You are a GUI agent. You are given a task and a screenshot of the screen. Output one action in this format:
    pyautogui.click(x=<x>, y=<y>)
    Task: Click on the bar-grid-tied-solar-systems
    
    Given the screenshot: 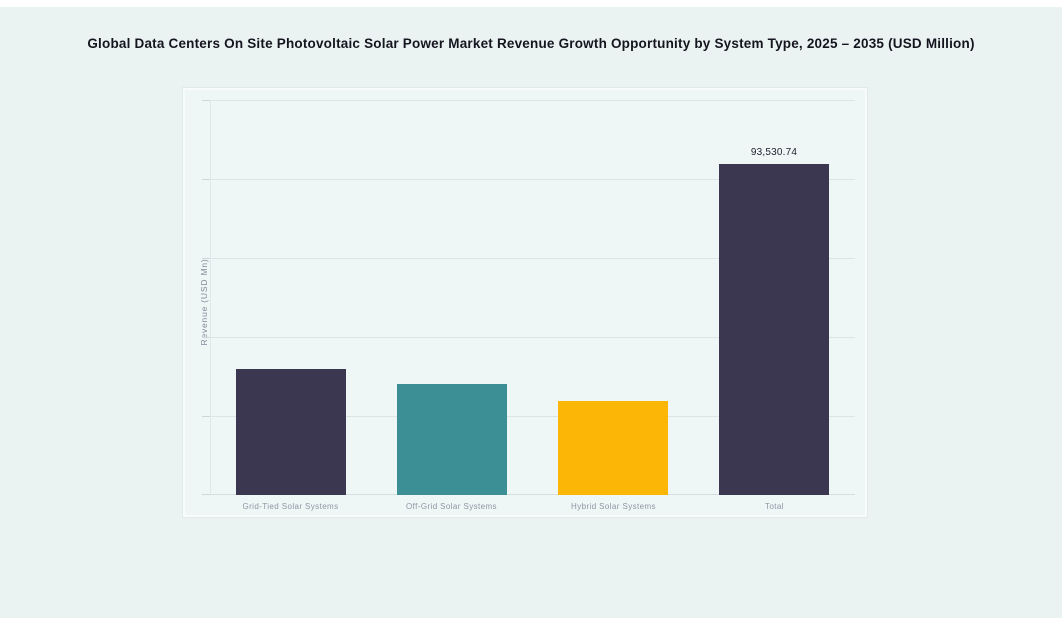 What is the action you would take?
    pyautogui.click(x=291, y=432)
    